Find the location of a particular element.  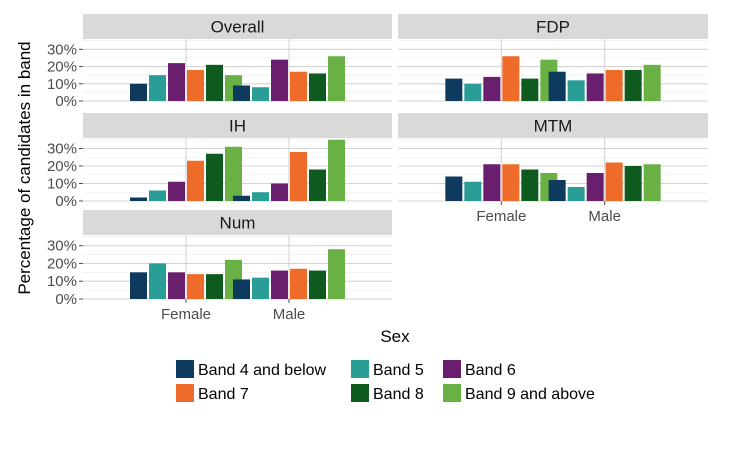

legend-item: Band 7 is located at coordinates (212, 393).